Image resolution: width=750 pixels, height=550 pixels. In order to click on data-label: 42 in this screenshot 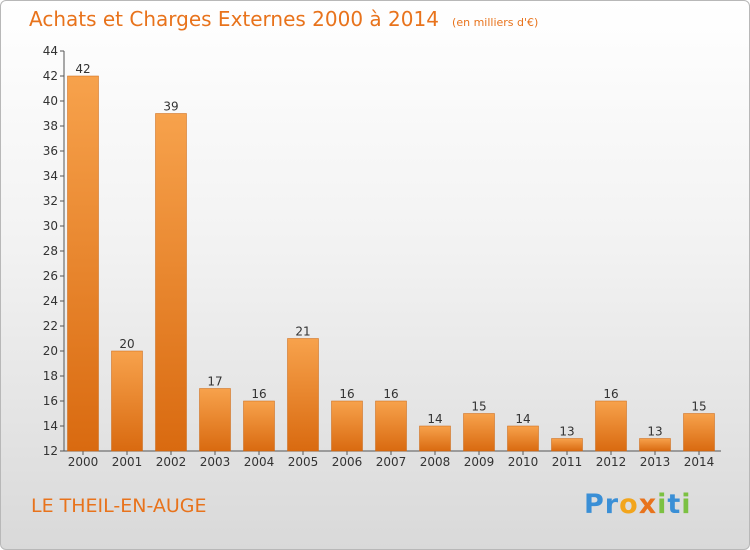, I will do `click(82, 69)`.